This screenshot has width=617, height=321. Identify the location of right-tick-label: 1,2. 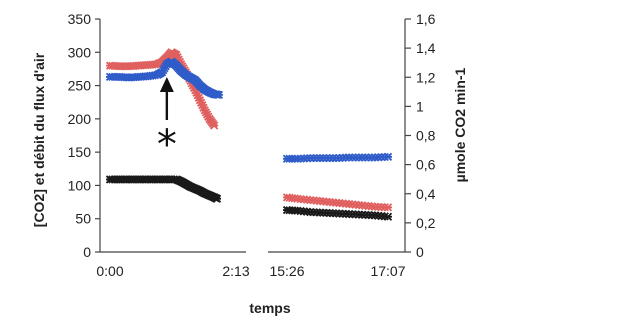
(426, 77).